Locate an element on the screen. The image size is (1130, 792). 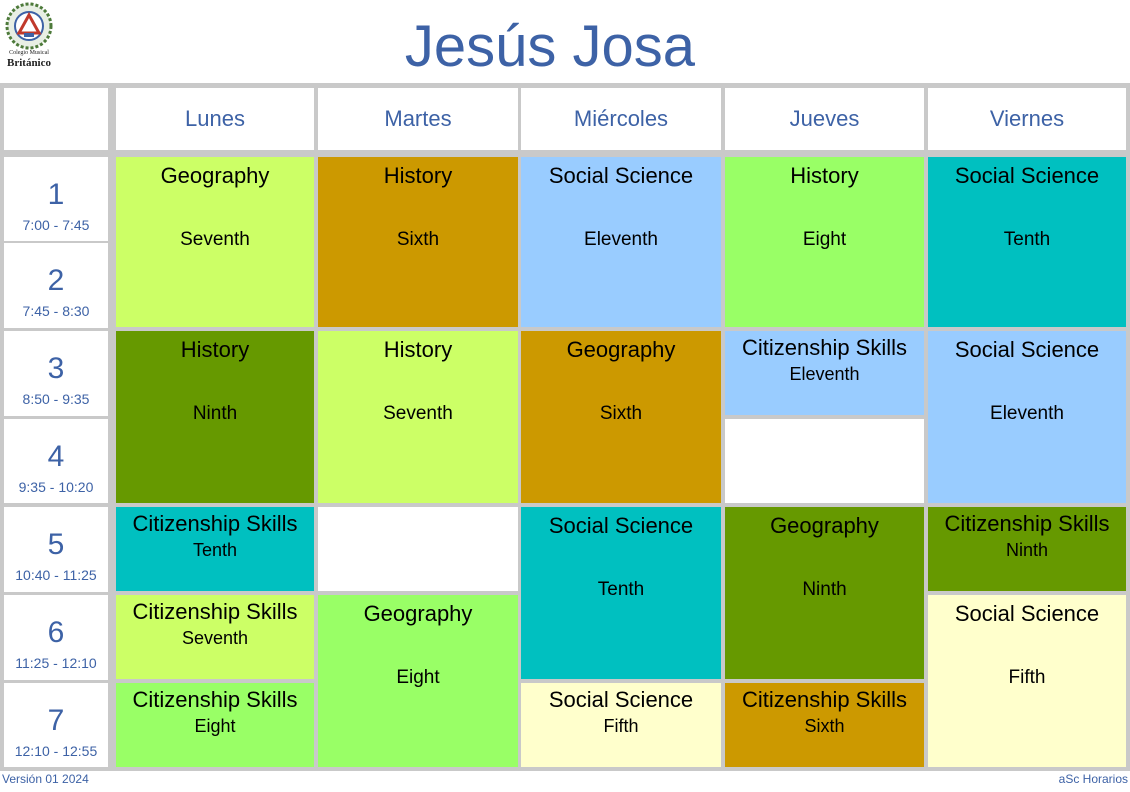
period-header-6: 6 11:25 - 12:10 is located at coordinates (56, 637).